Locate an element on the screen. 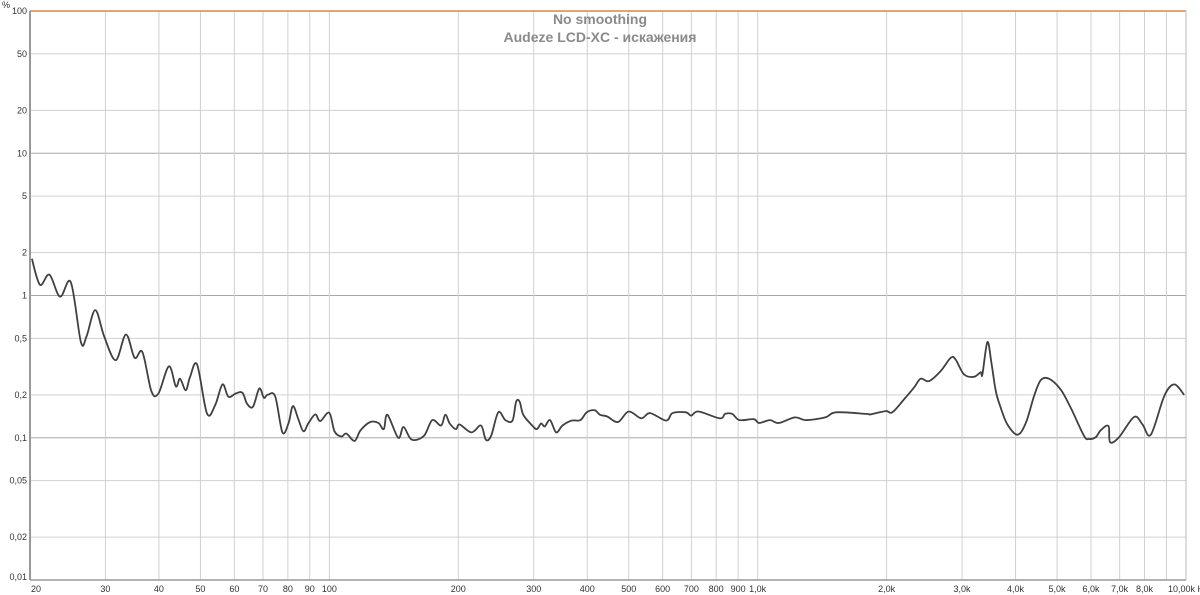 The width and height of the screenshot is (1200, 595). y-tick-label: 0,5 is located at coordinates (20, 338).